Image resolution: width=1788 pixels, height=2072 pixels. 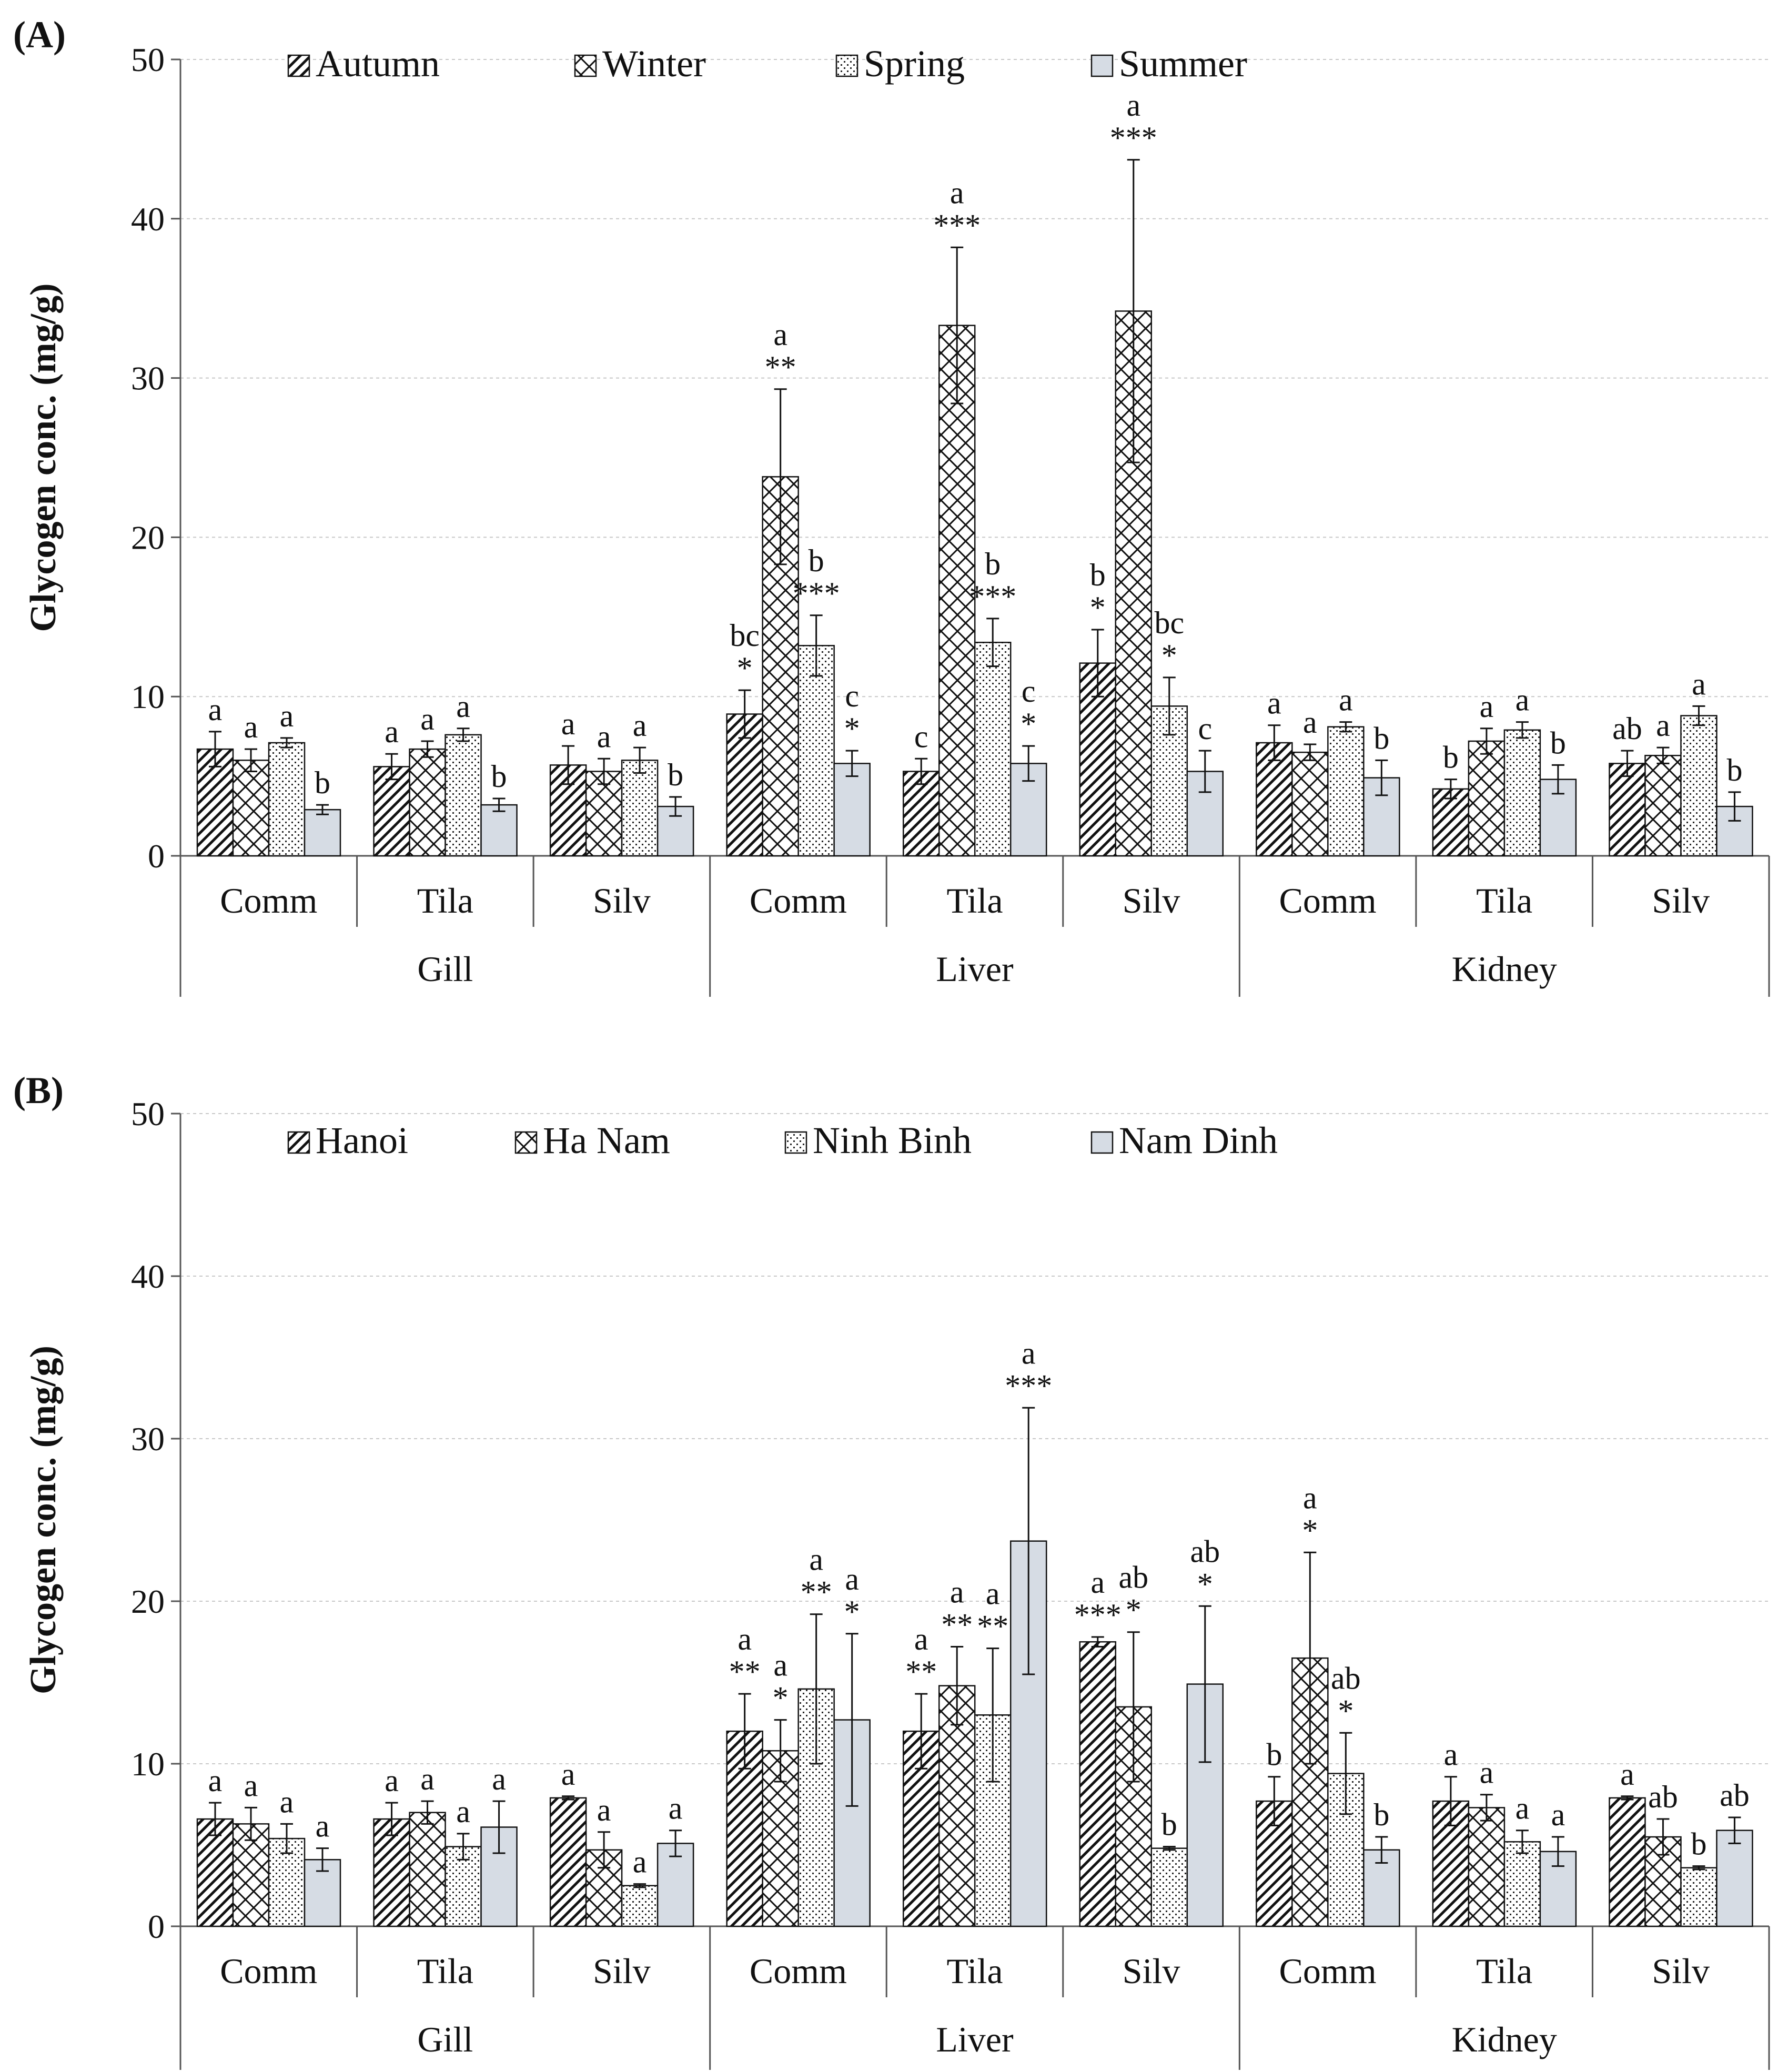 What do you see at coordinates (148, 219) in the screenshot?
I see `y-tick-label: 40` at bounding box center [148, 219].